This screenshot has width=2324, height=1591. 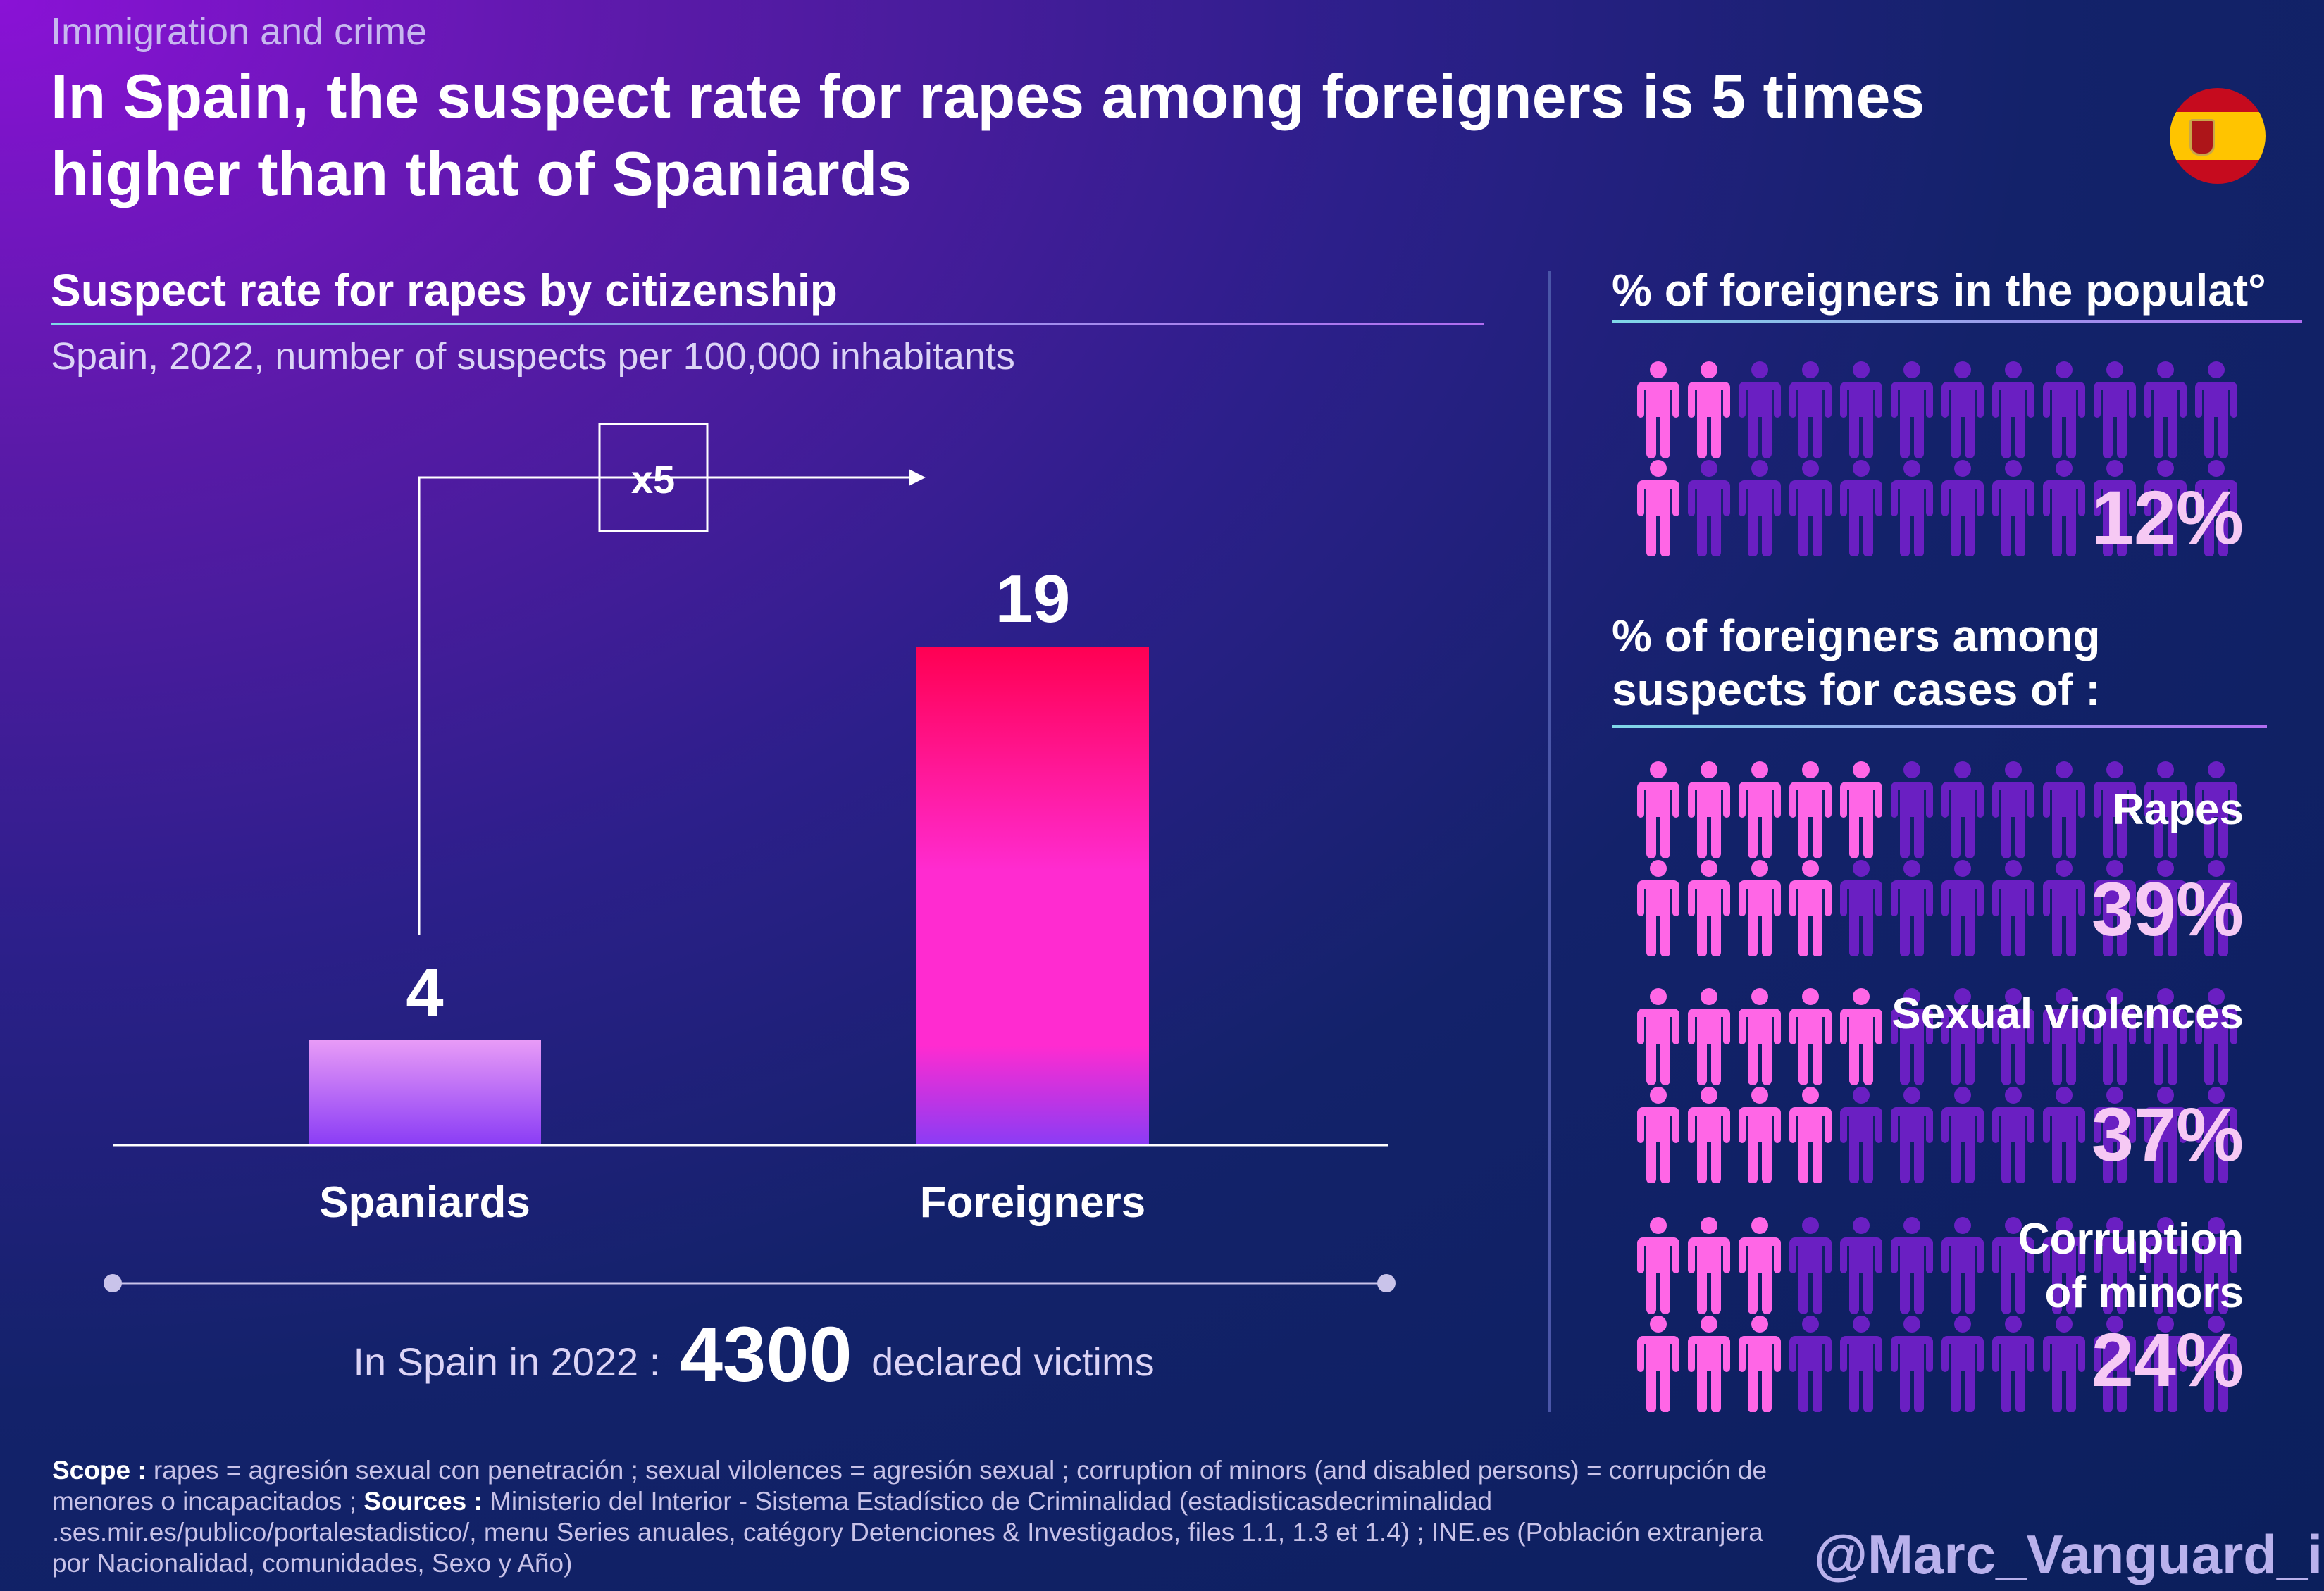 What do you see at coordinates (239, 32) in the screenshot?
I see `kicker-text: Immigration and crime` at bounding box center [239, 32].